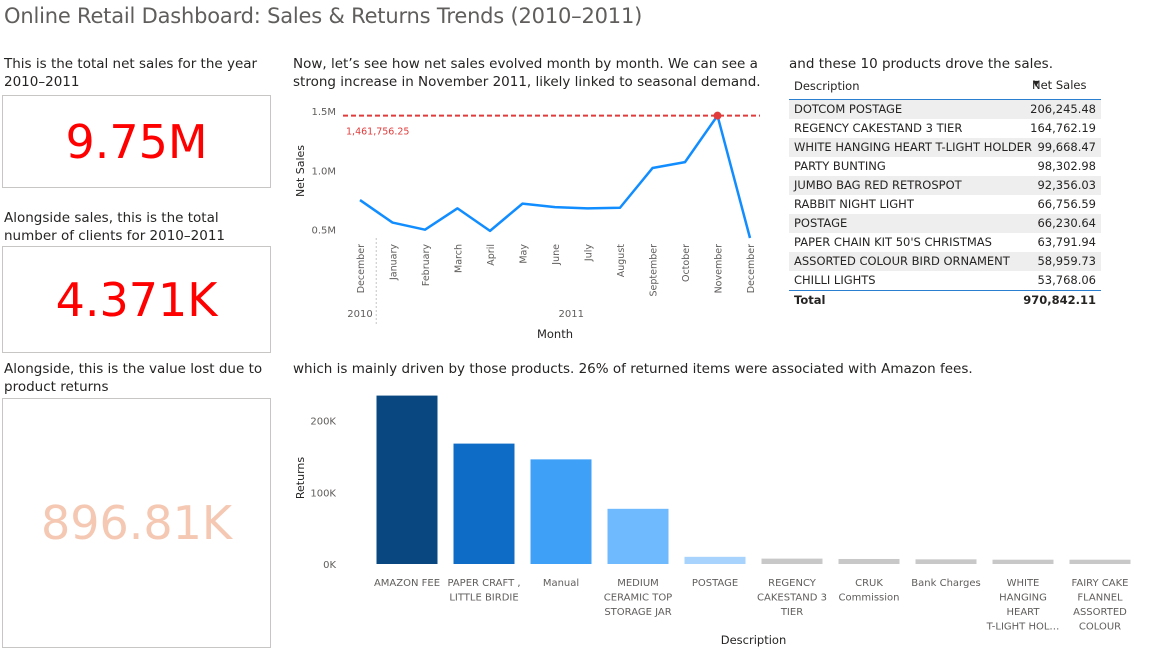 Image resolution: width=1157 pixels, height=650 pixels. What do you see at coordinates (638, 598) in the screenshot?
I see `x-tick-label: MEDIUM CERAMIC TOP STORAGE JAR` at bounding box center [638, 598].